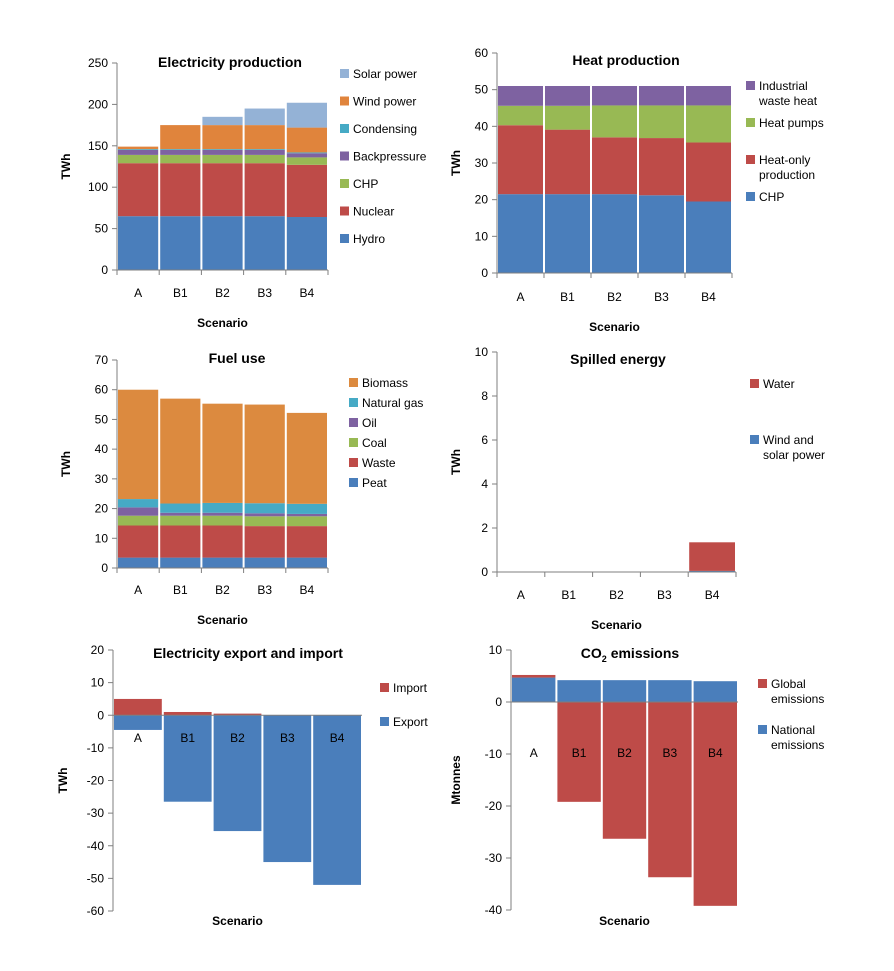 The width and height of the screenshot is (894, 971). What do you see at coordinates (180, 159) in the screenshot?
I see `bar-chp-b1` at bounding box center [180, 159].